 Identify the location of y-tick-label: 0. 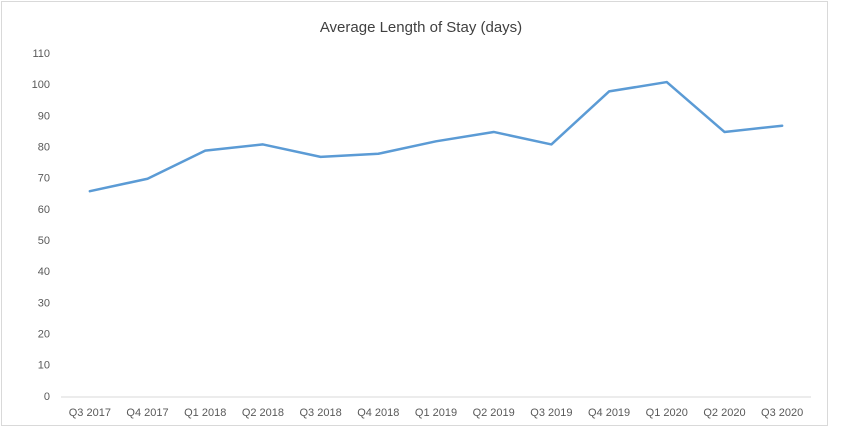
(47, 397).